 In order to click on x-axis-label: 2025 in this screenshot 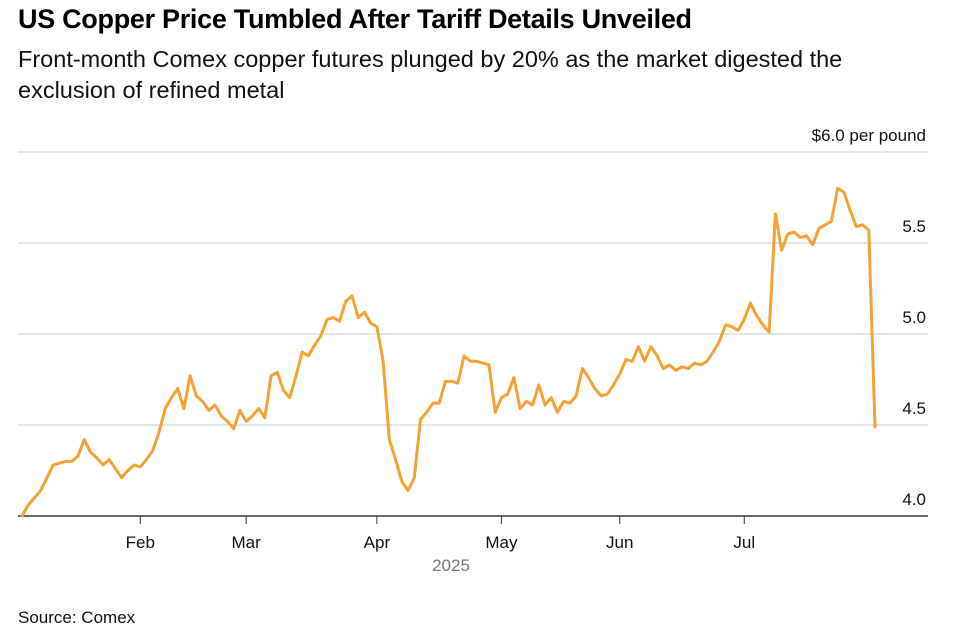, I will do `click(451, 565)`.